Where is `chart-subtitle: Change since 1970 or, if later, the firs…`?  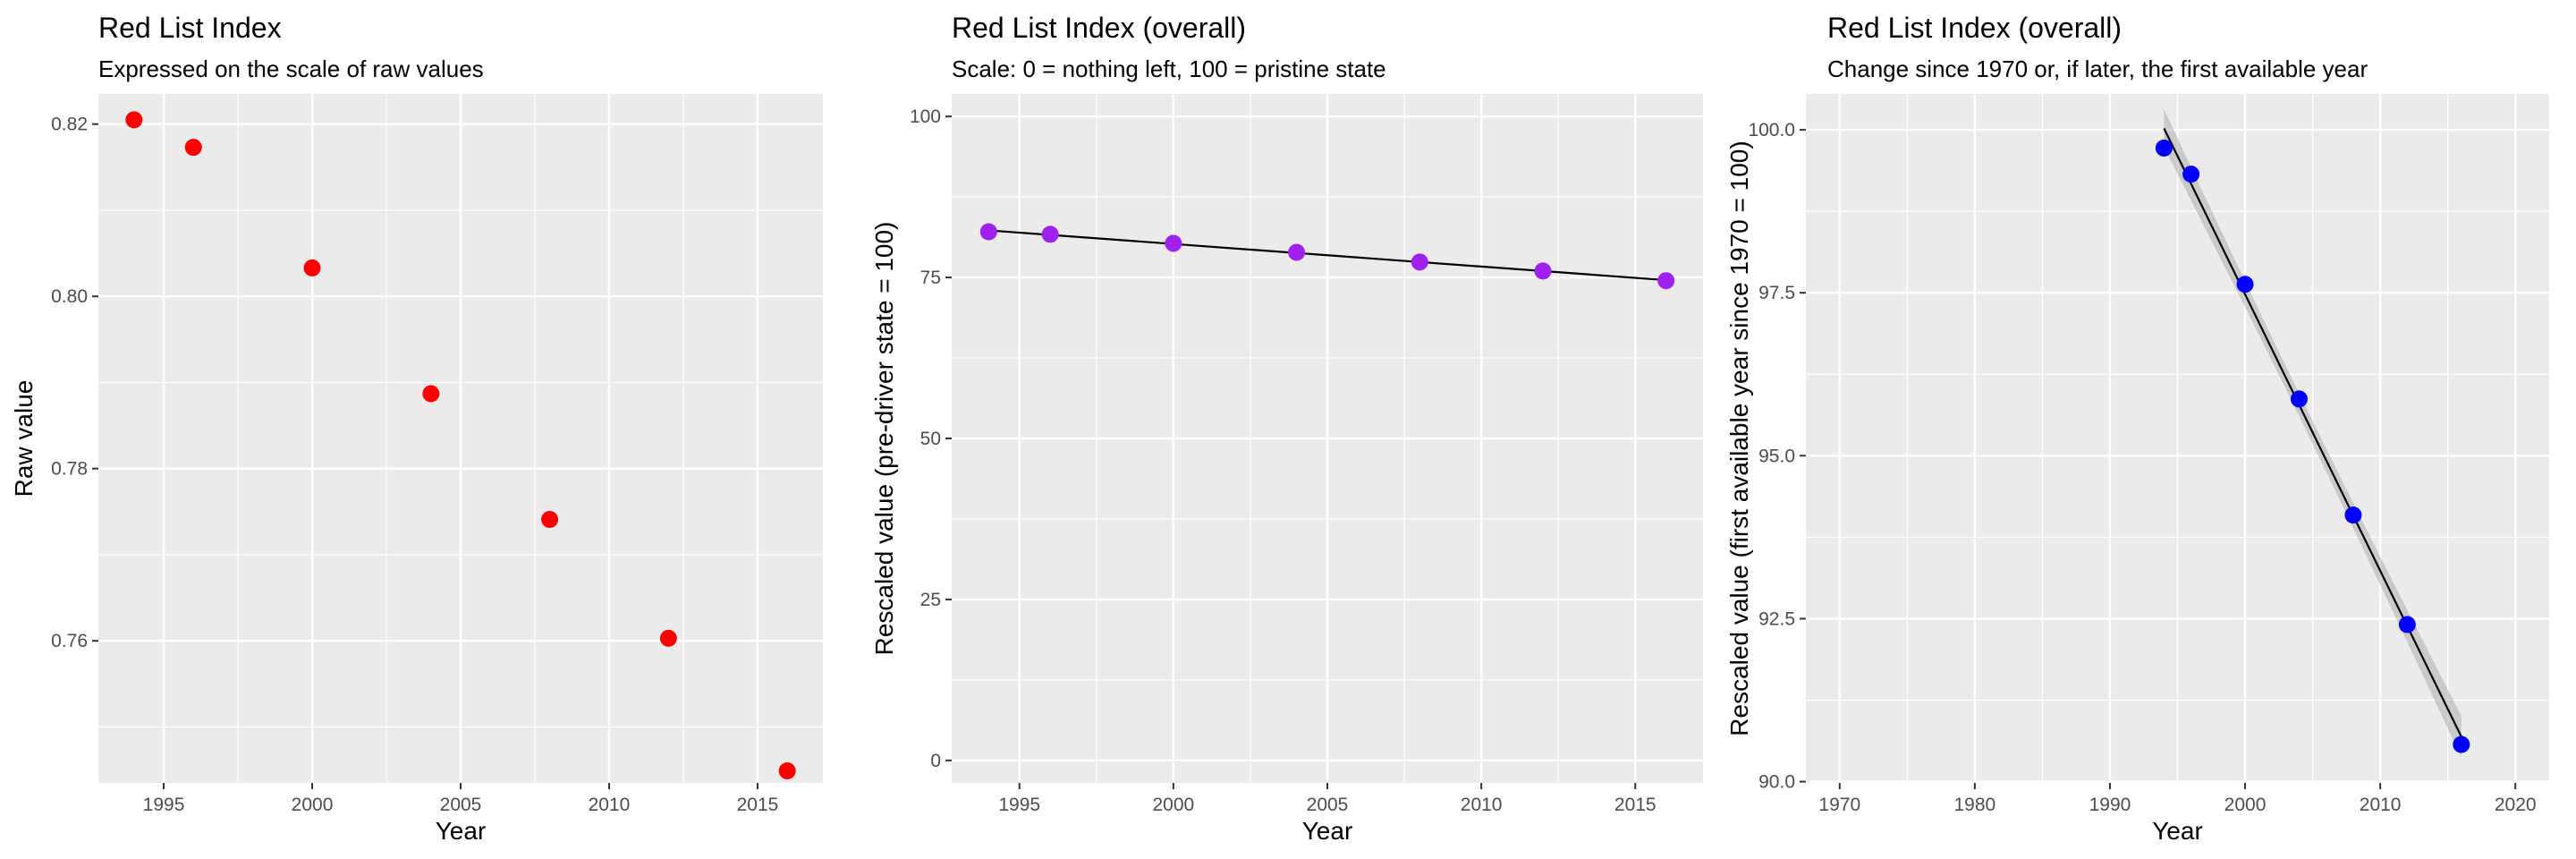
chart-subtitle: Change since 1970 or, if later, the firs… is located at coordinates (2097, 68).